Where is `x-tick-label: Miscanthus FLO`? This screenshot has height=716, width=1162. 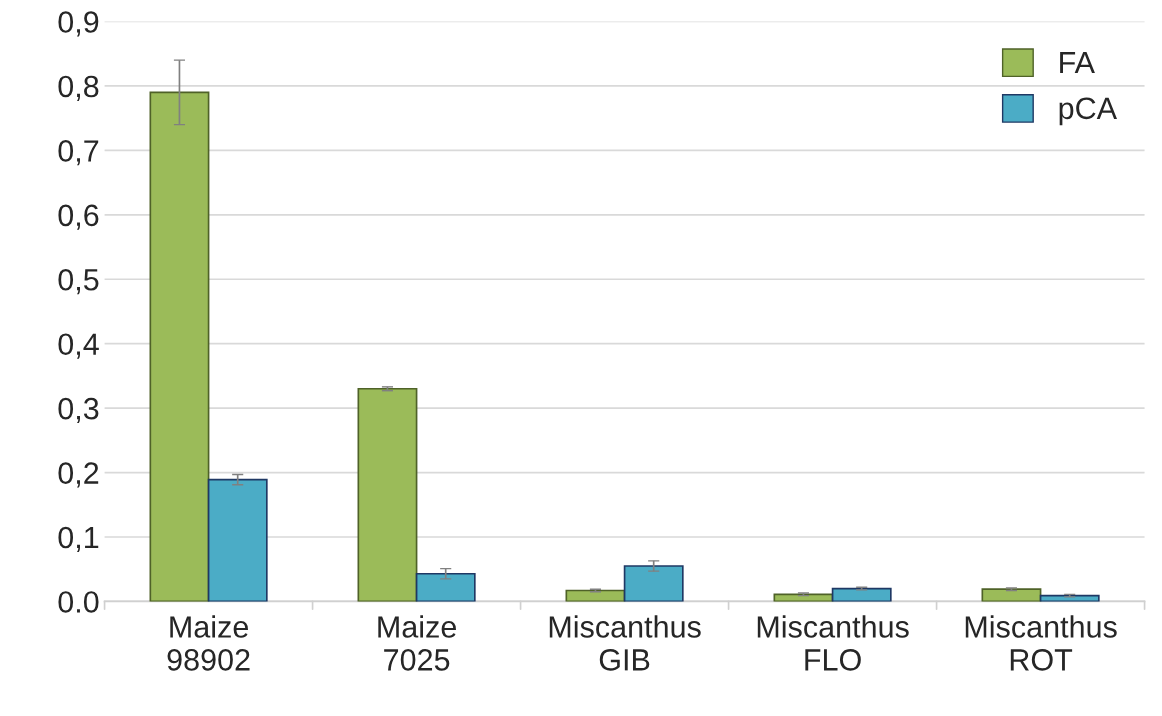 x-tick-label: Miscanthus FLO is located at coordinates (833, 643).